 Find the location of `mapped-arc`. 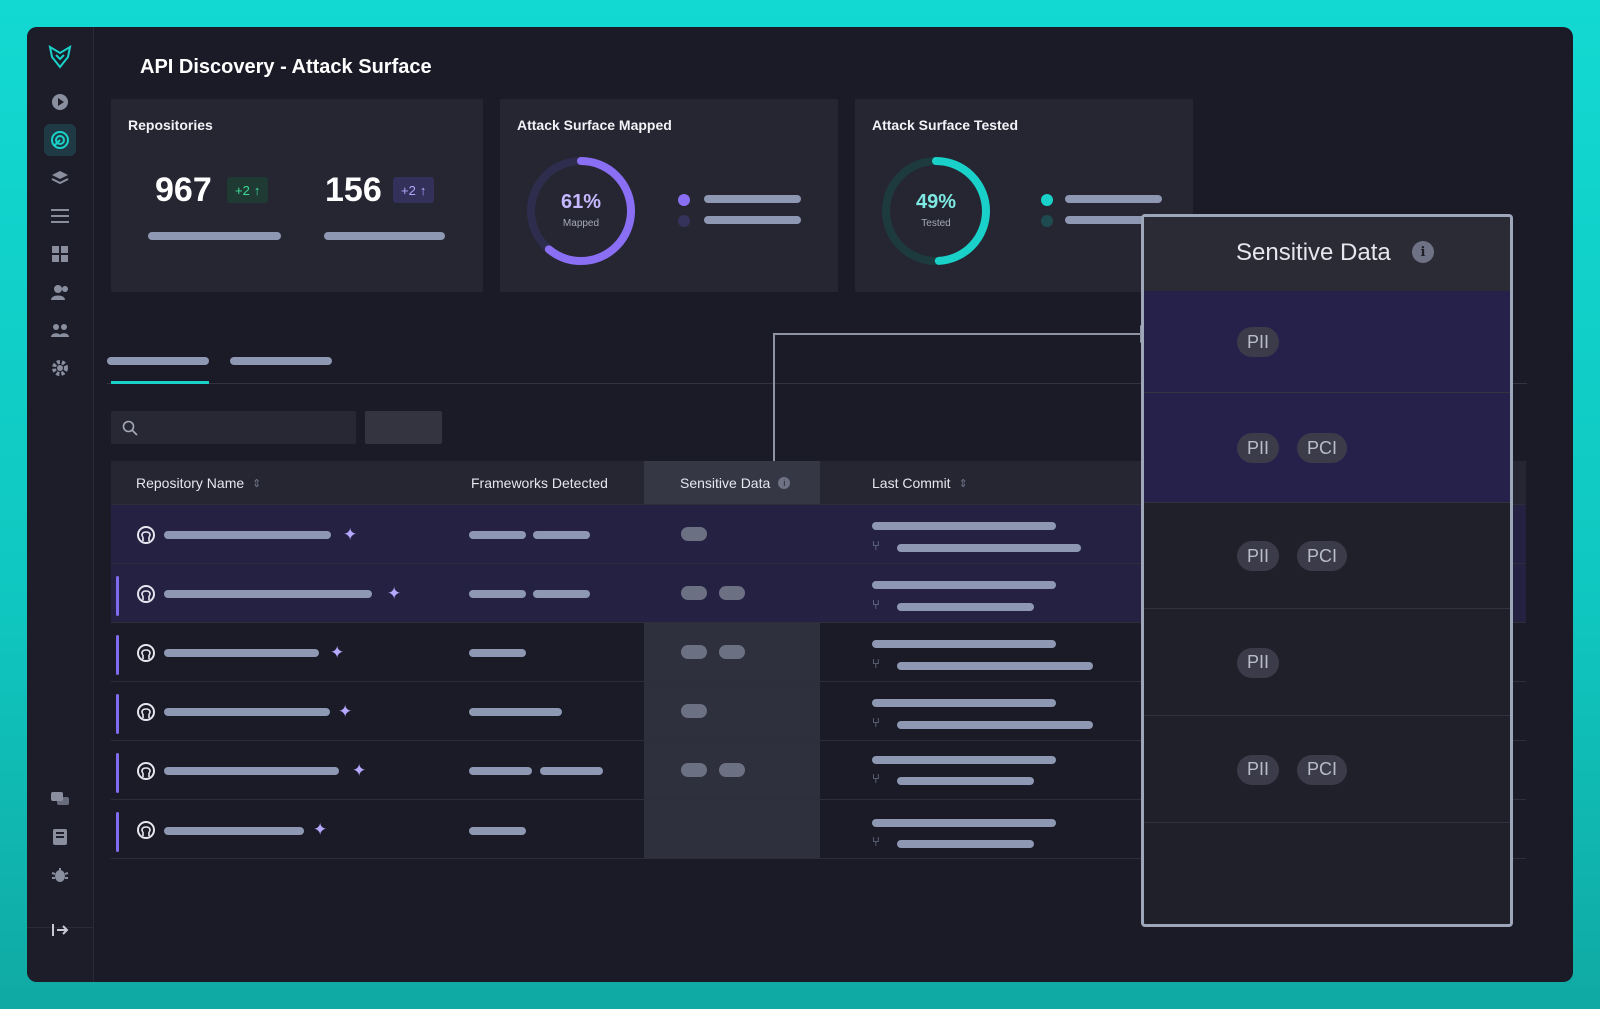

mapped-arc is located at coordinates (581, 211).